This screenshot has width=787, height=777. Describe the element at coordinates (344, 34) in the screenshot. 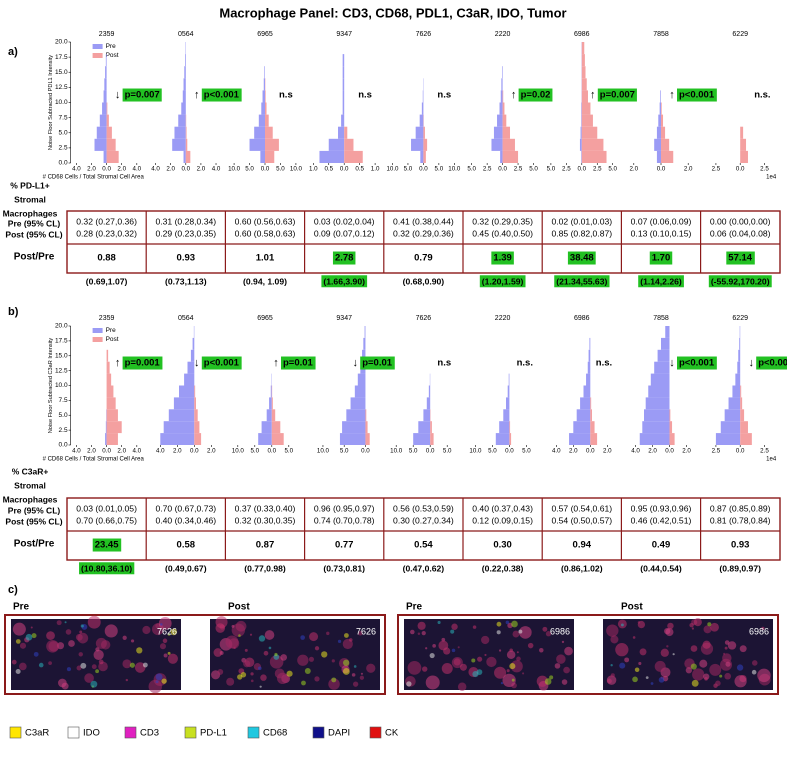

I see `sample-id: 9347` at that location.